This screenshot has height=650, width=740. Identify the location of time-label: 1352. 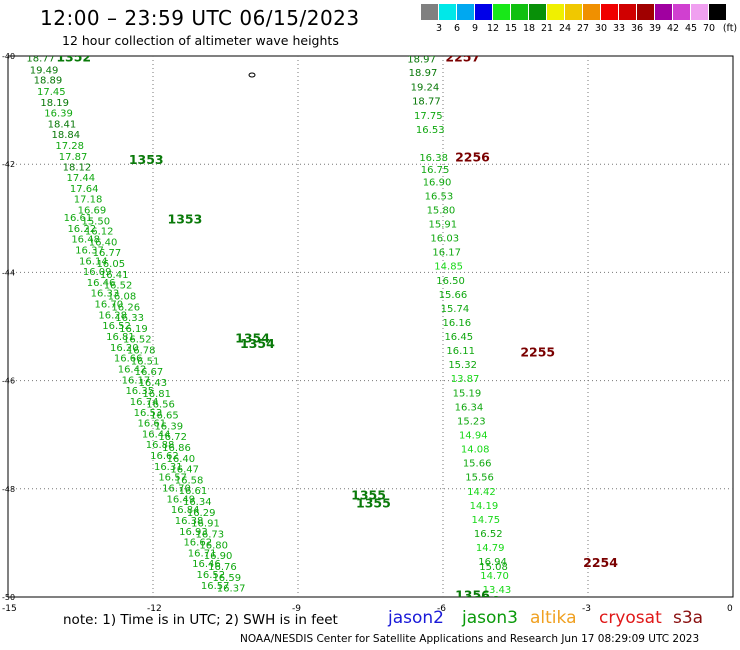
(73, 56).